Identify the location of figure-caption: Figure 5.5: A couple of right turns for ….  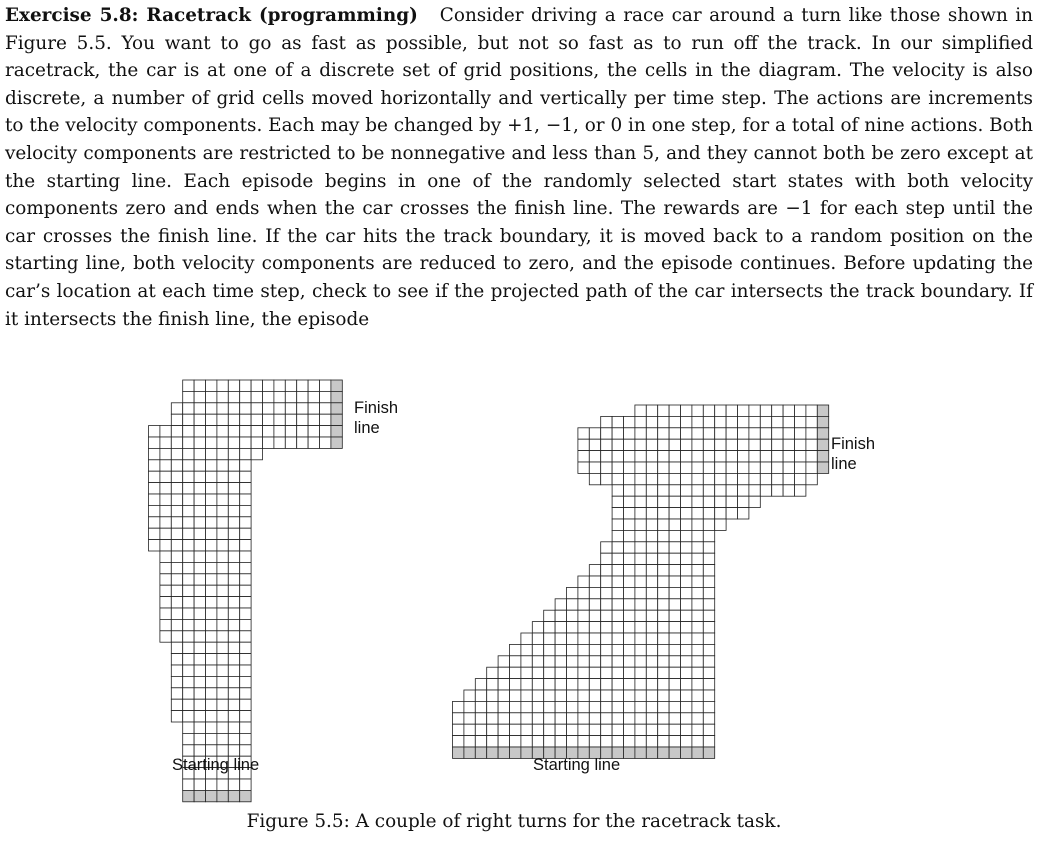
(514, 821).